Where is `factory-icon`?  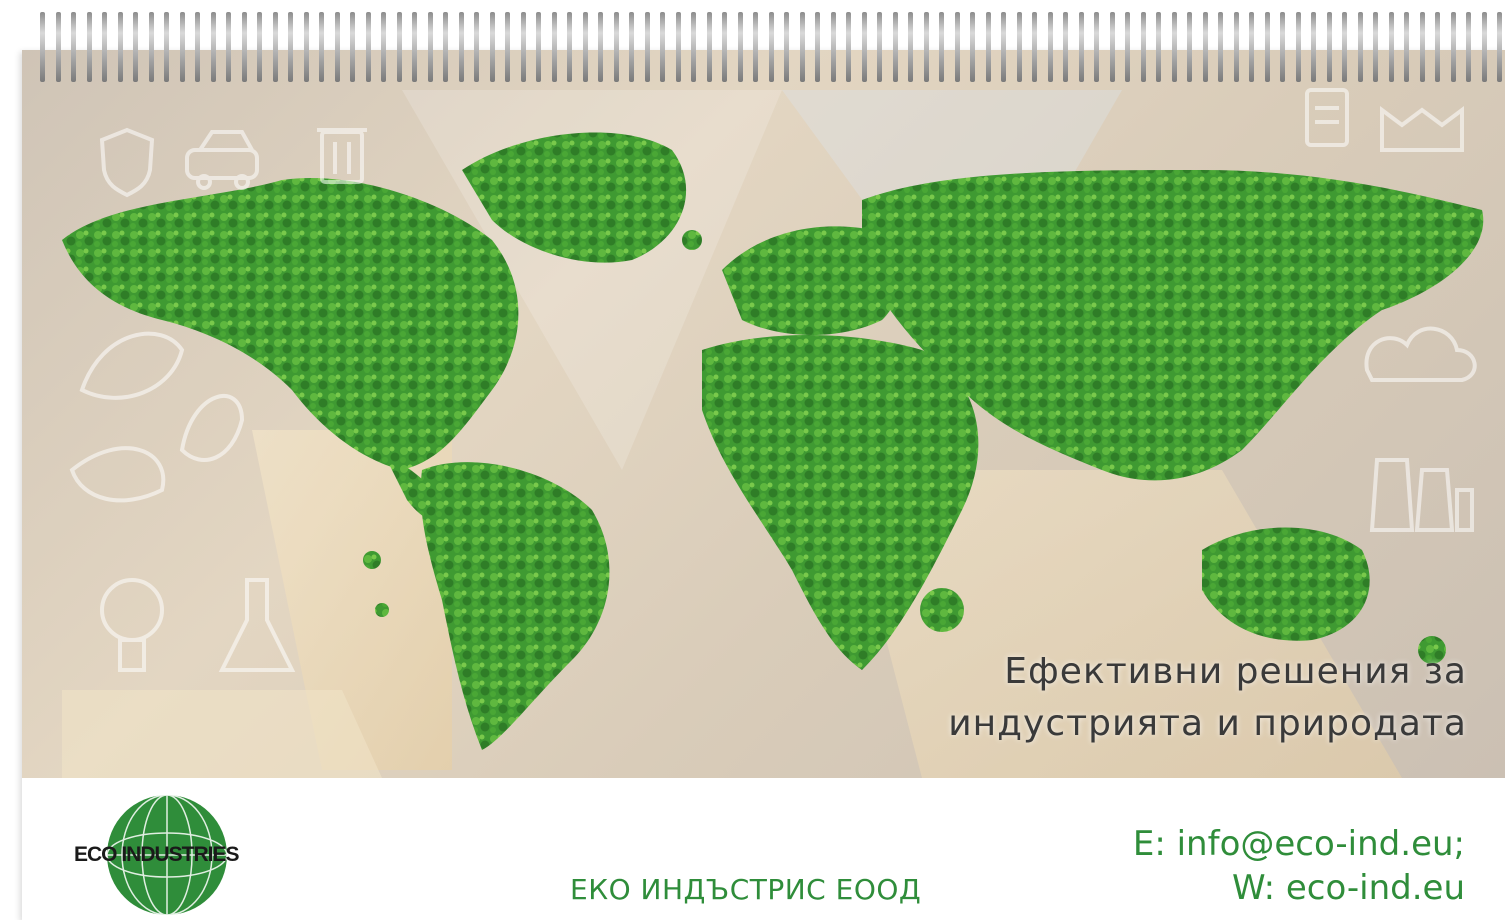
factory-icon is located at coordinates (1422, 129).